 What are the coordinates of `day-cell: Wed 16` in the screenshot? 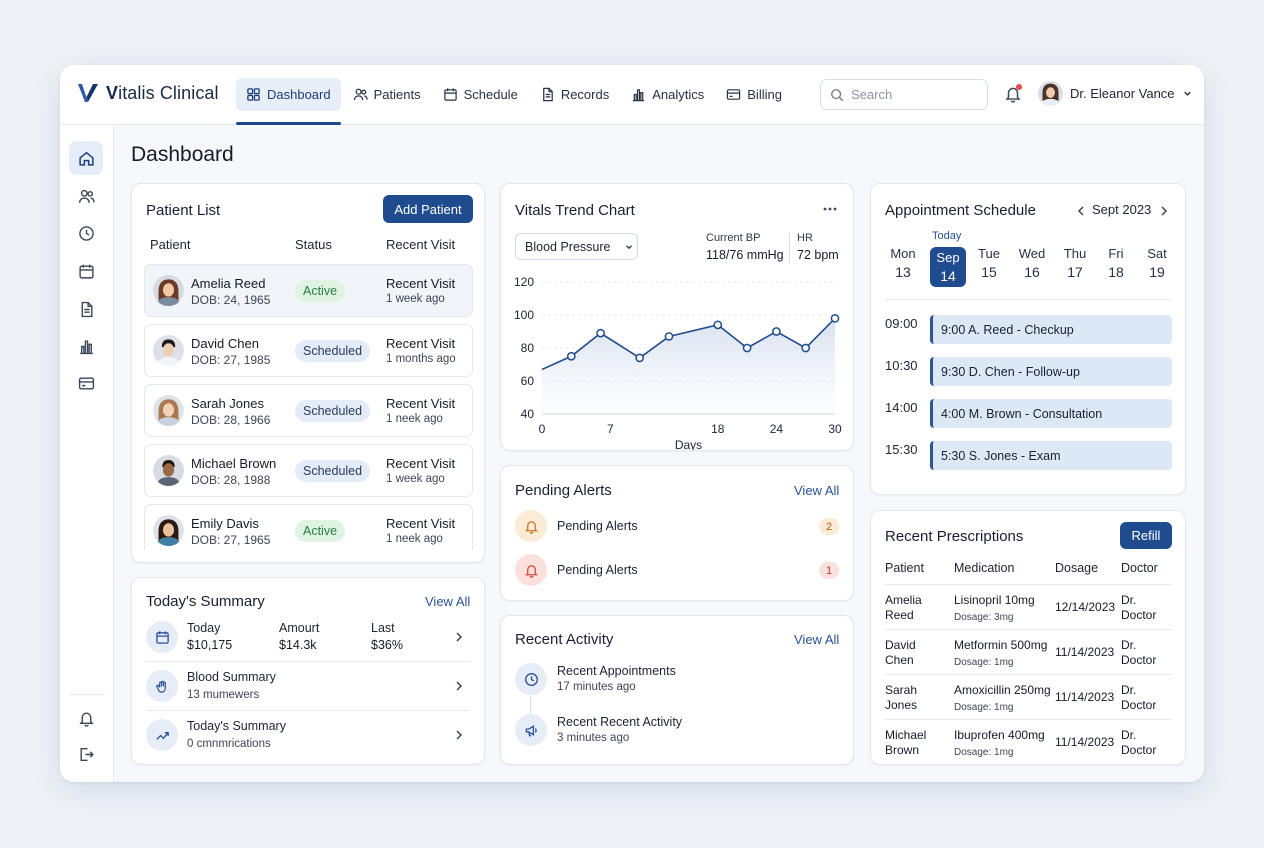 It's located at (1032, 263).